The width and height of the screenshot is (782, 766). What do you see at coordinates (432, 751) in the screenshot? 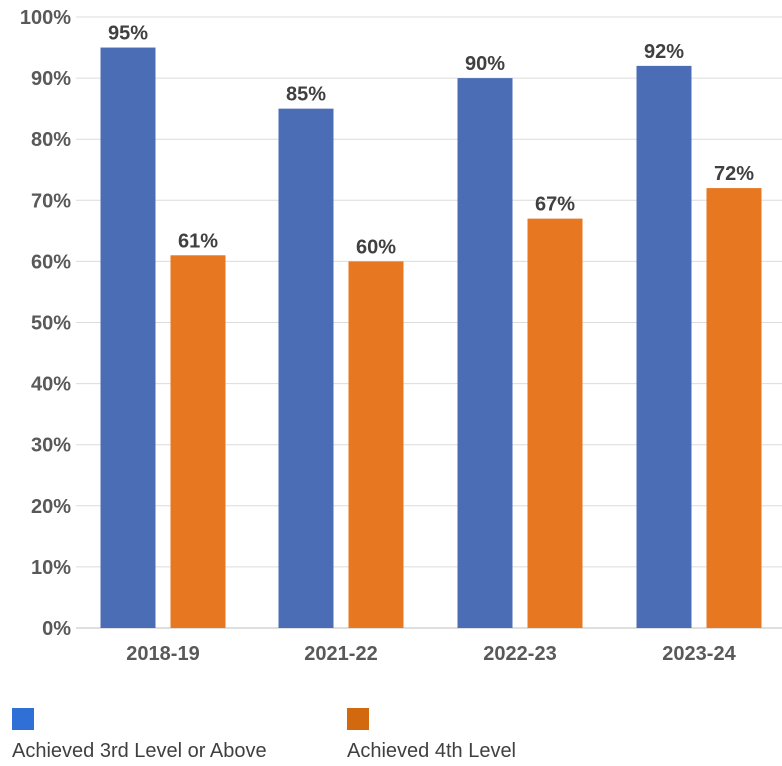
I see `legend-label-series-2: Achieved 4th Level` at bounding box center [432, 751].